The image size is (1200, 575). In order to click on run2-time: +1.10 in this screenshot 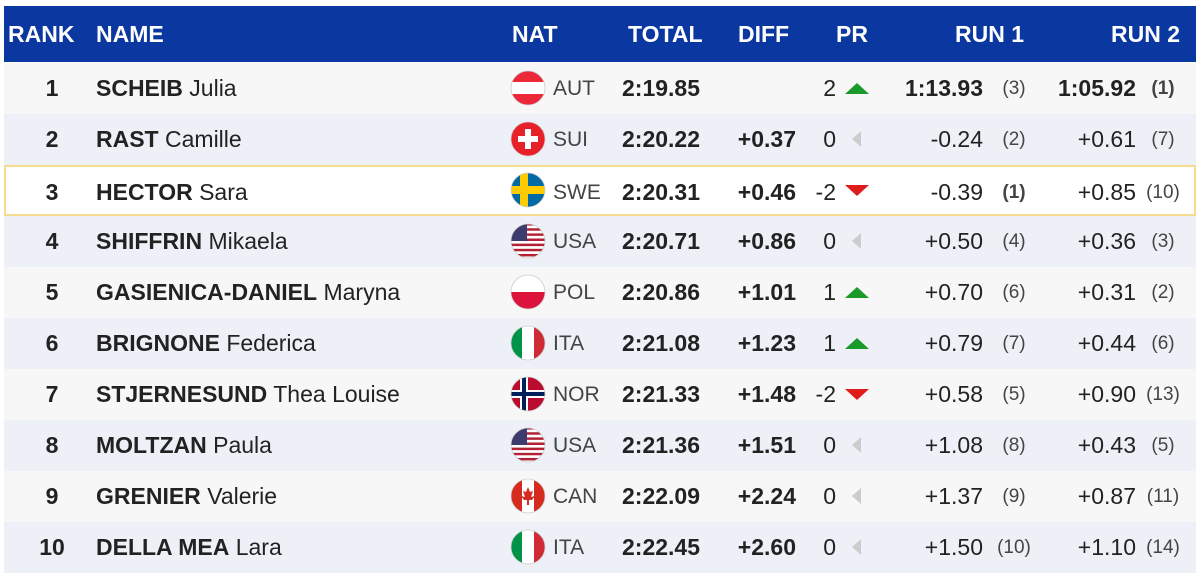, I will do `click(1106, 547)`.